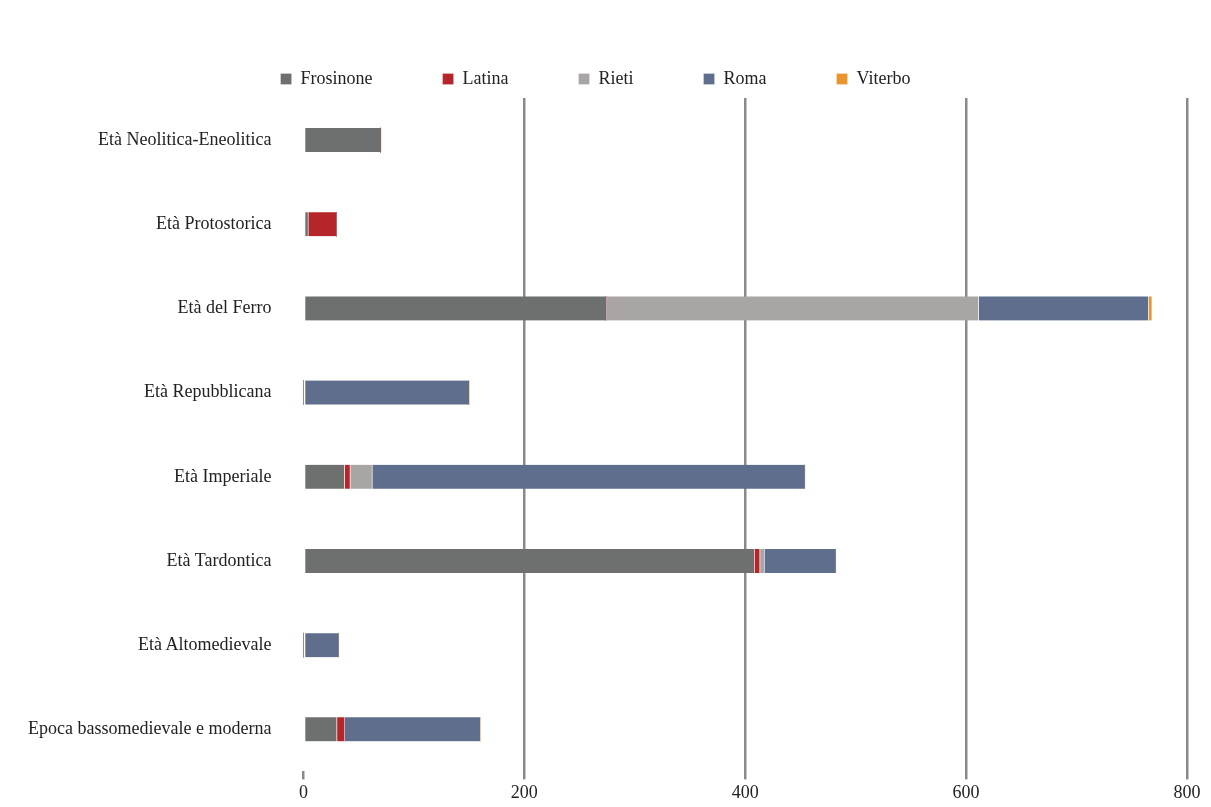  I want to click on y-tick-label: Età Altomedievale, so click(204, 643).